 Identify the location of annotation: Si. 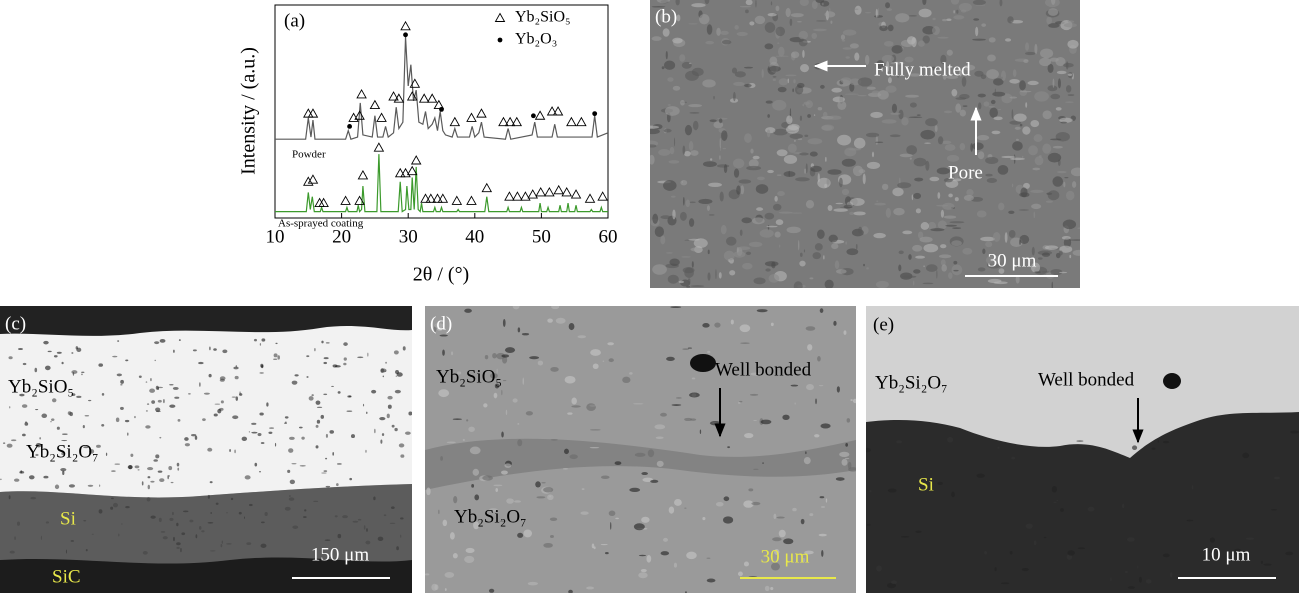
(926, 484).